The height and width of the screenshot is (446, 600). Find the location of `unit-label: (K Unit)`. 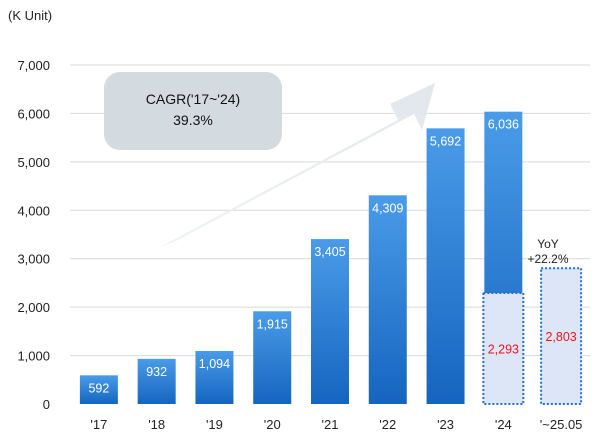

unit-label: (K Unit) is located at coordinates (30, 15).